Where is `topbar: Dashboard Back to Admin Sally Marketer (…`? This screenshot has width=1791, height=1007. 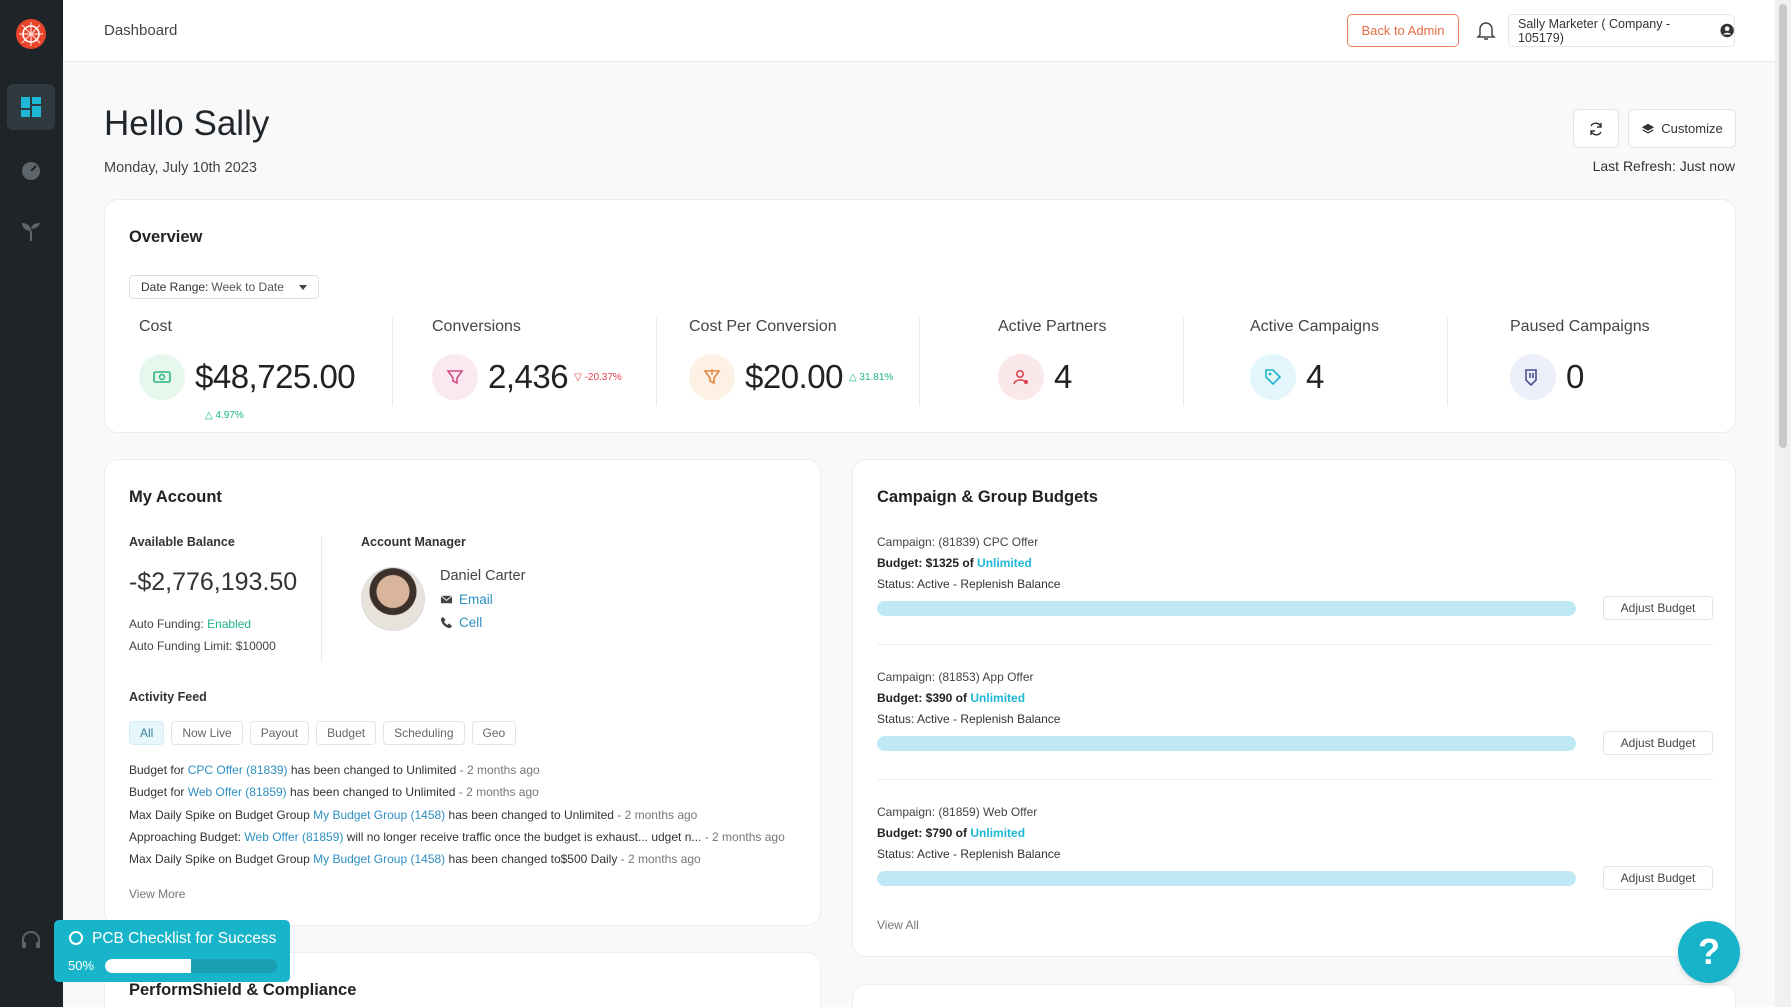 topbar: Dashboard Back to Admin Sally Marketer (… is located at coordinates (919, 31).